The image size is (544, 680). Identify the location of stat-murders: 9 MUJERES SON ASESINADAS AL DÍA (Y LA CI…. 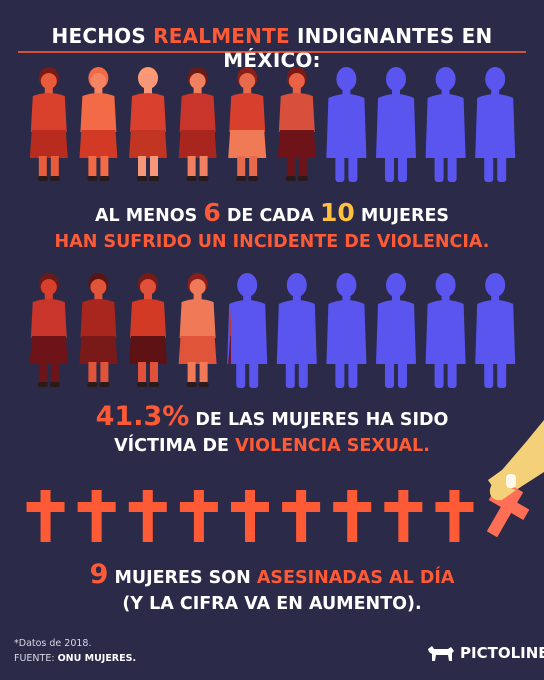
(272, 588).